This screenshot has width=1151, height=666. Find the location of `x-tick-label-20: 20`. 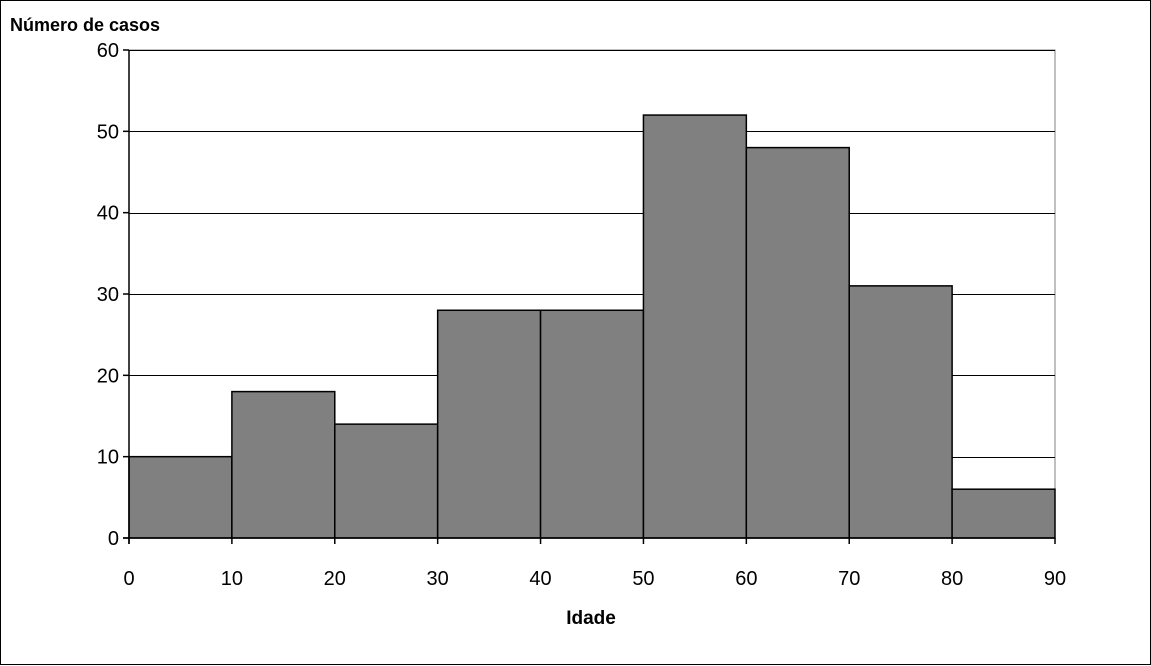

x-tick-label-20: 20 is located at coordinates (335, 579).